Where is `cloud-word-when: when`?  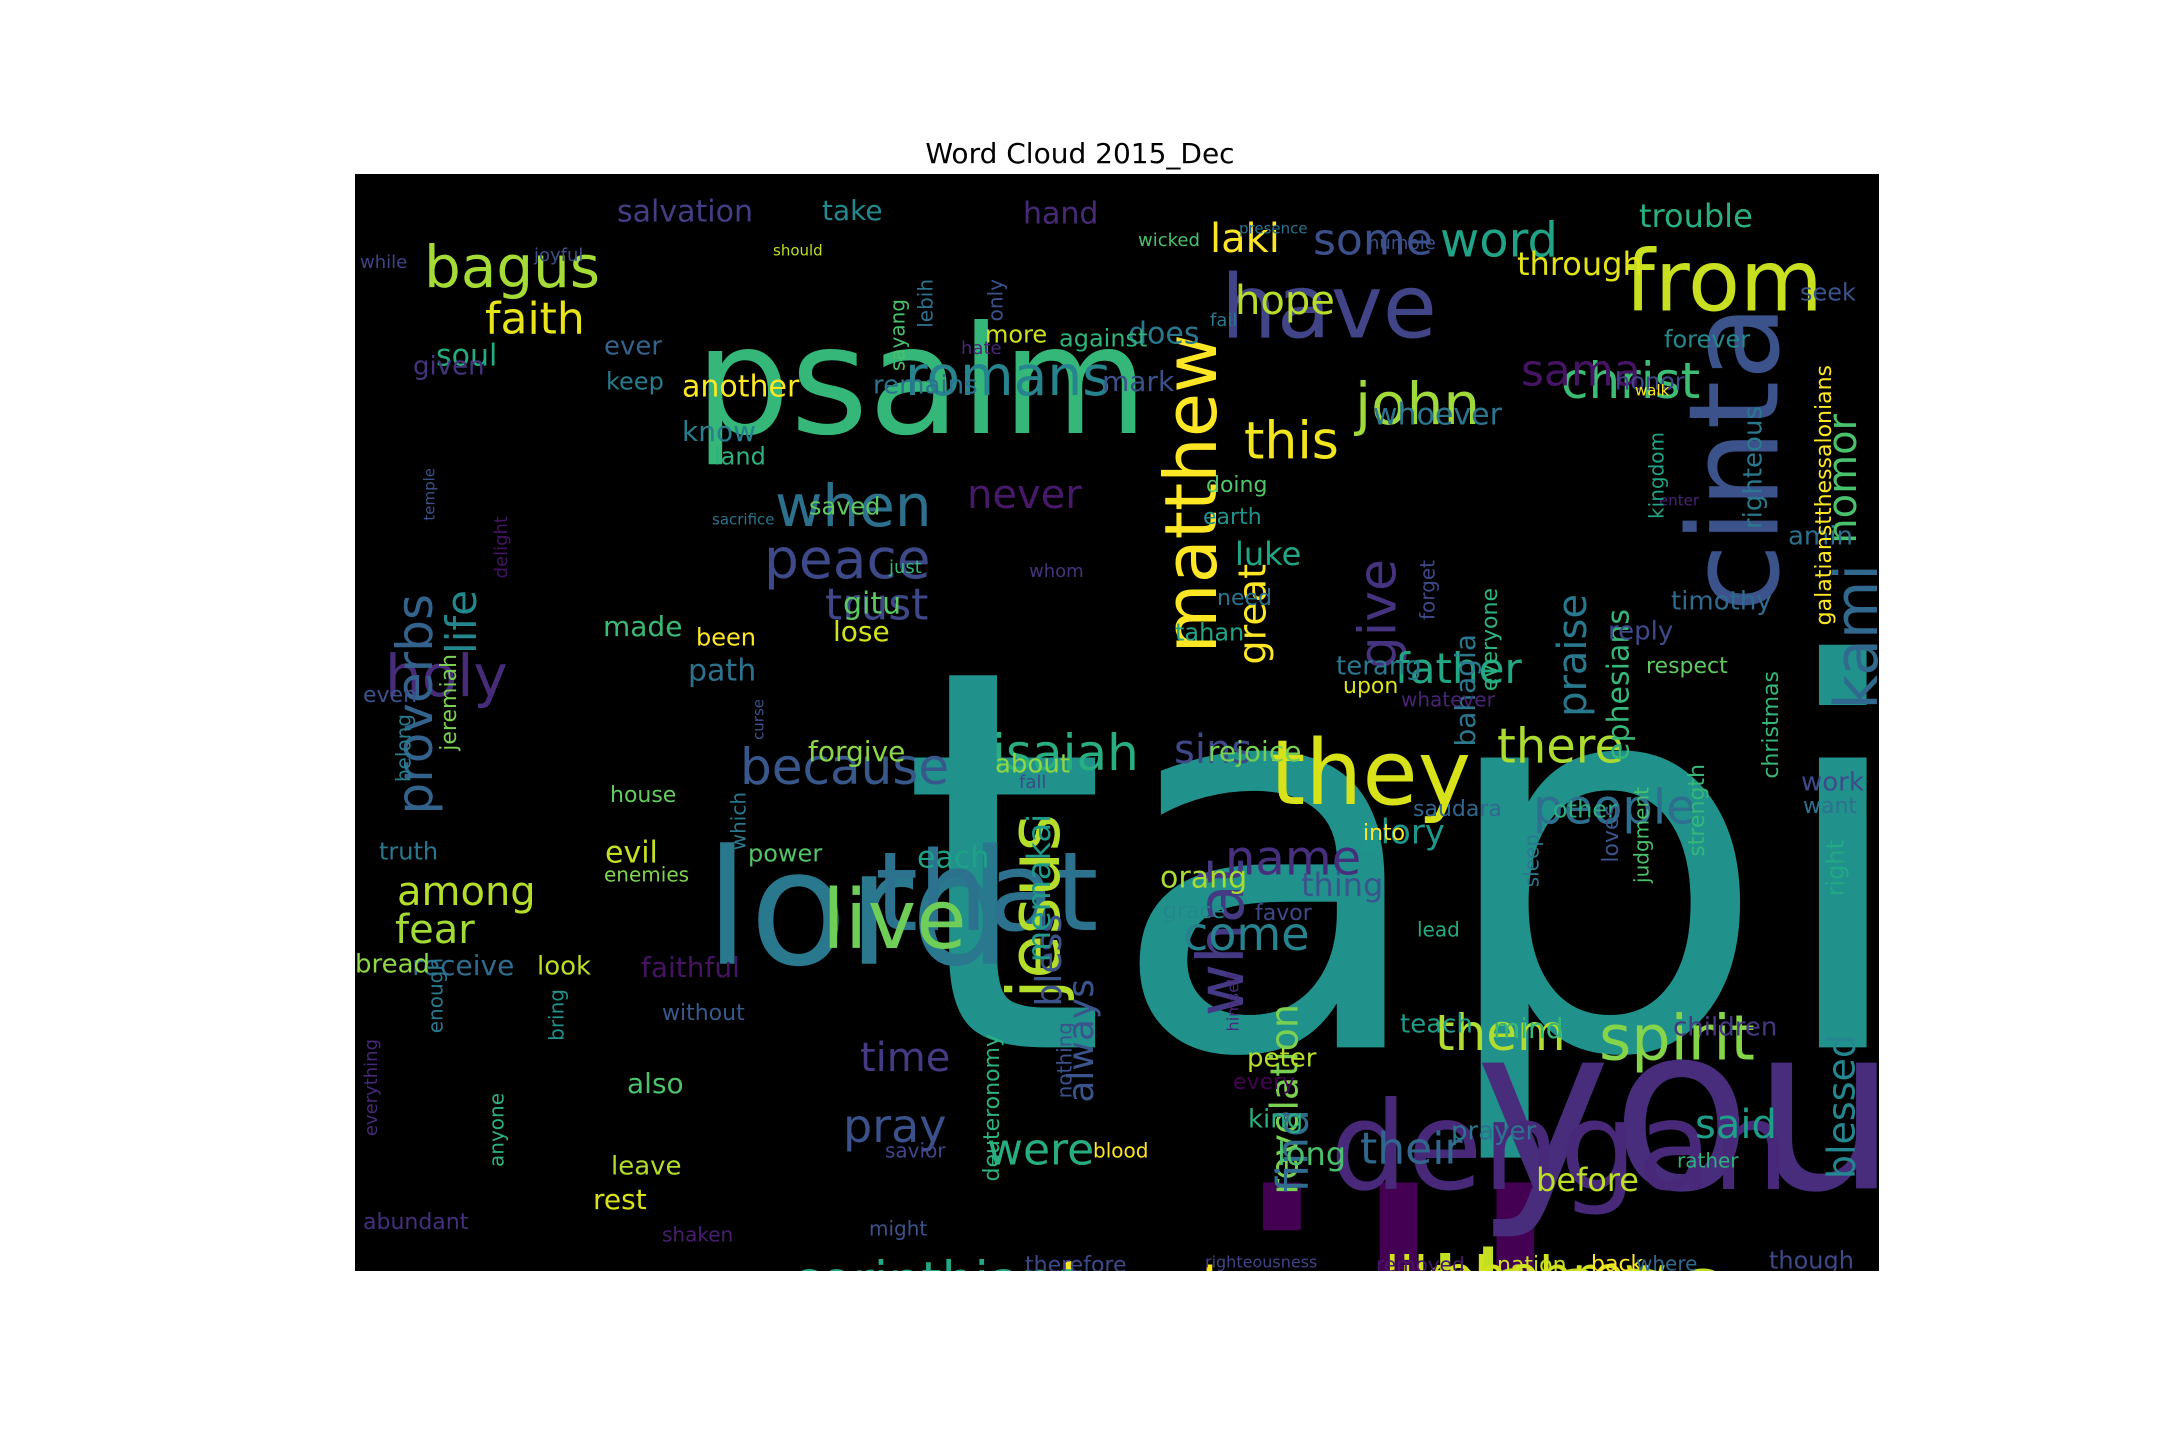 cloud-word-when: when is located at coordinates (853, 506).